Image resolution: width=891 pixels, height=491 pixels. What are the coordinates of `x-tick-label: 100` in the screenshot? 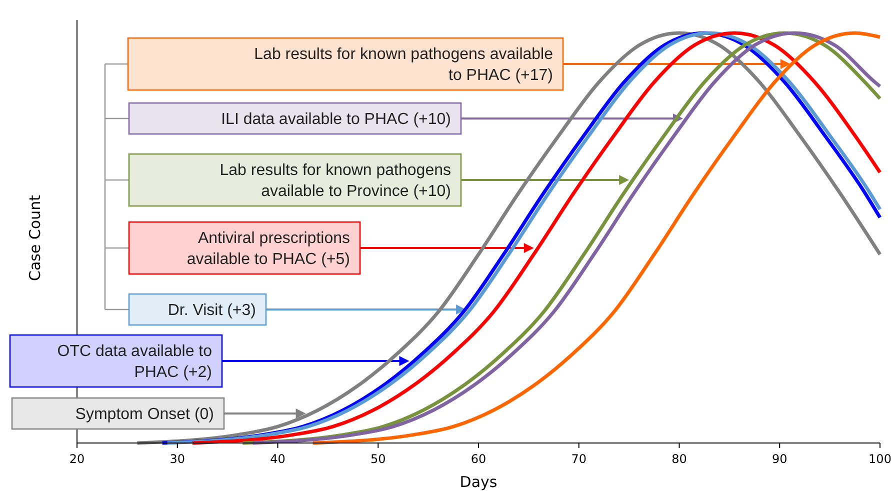 It's located at (879, 459).